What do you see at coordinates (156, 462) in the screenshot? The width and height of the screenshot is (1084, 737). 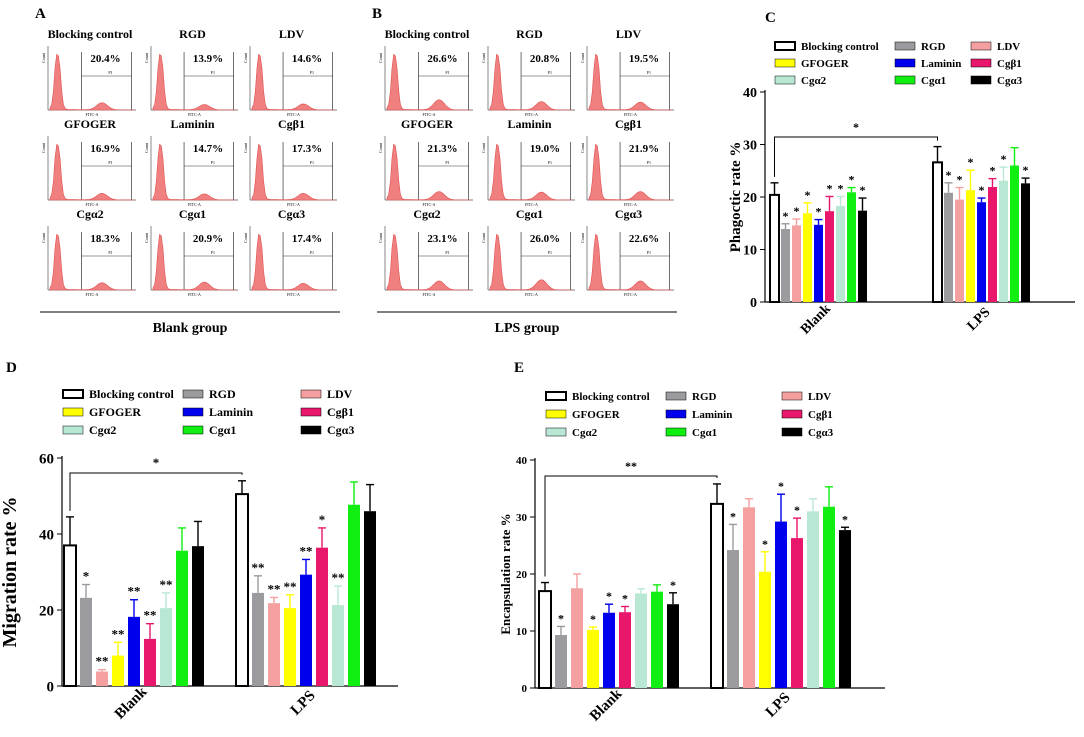 I see `bracket-label: *` at bounding box center [156, 462].